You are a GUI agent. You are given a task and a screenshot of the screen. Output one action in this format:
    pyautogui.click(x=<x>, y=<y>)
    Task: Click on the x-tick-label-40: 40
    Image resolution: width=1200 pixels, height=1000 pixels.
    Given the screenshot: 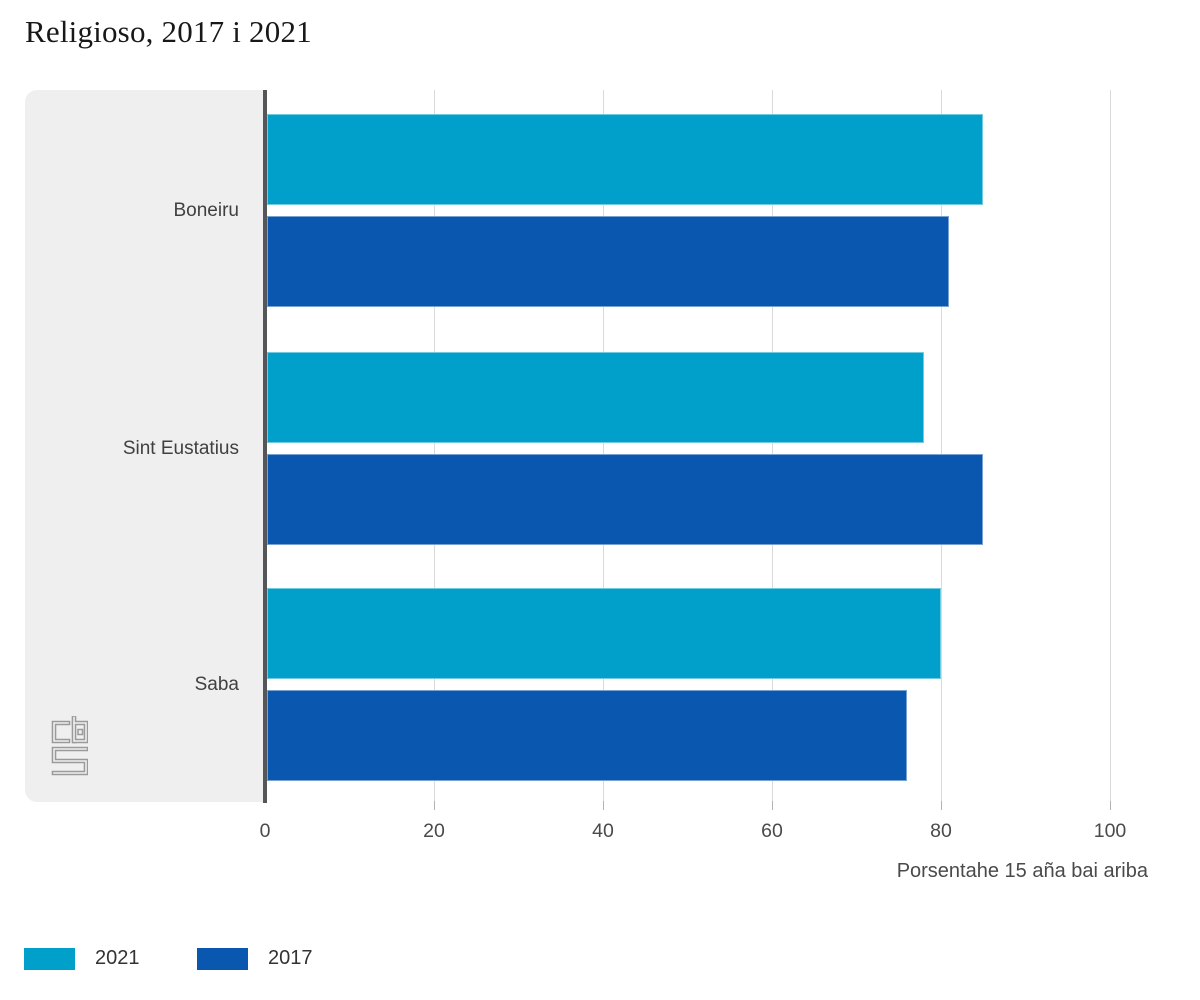 What is the action you would take?
    pyautogui.click(x=603, y=831)
    